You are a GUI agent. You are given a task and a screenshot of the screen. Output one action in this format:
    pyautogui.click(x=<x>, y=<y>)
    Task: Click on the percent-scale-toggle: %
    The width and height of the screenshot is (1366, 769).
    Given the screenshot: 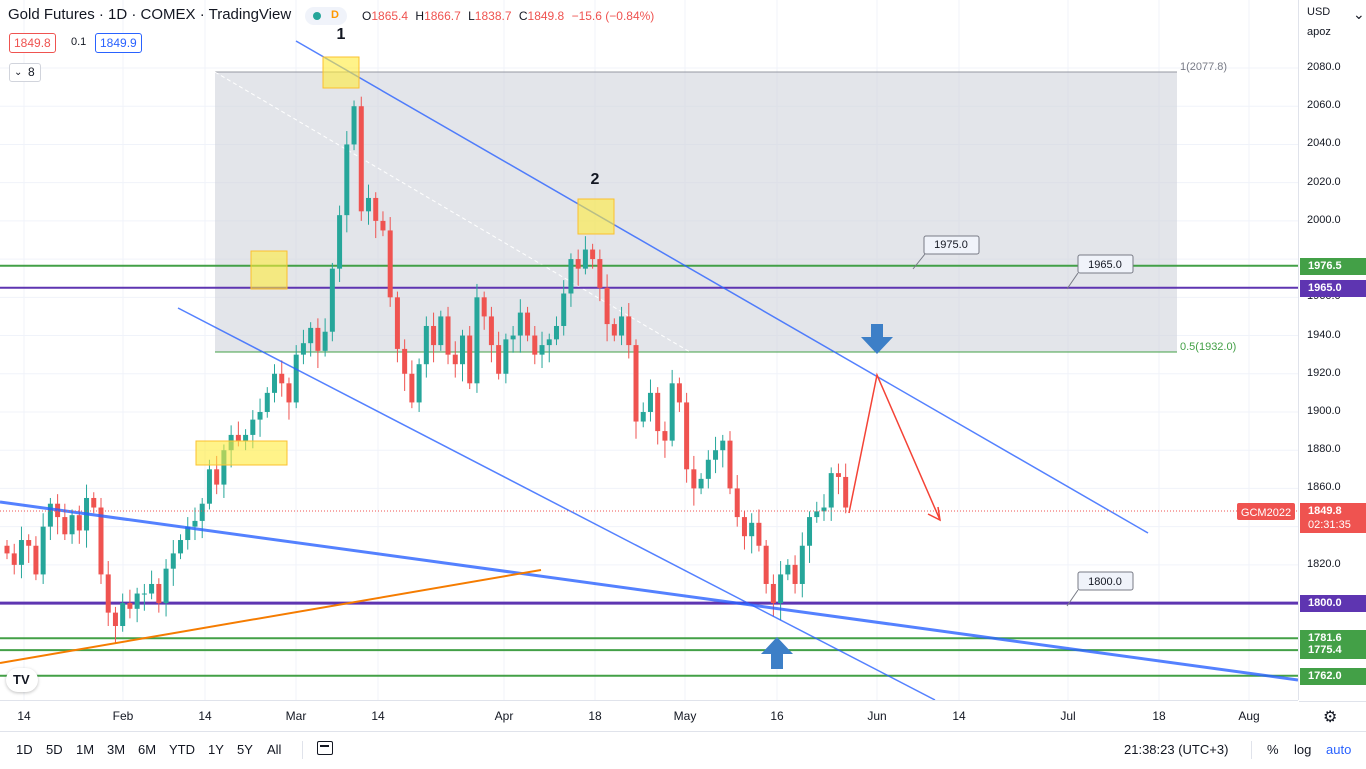 What is the action you would take?
    pyautogui.click(x=1273, y=749)
    